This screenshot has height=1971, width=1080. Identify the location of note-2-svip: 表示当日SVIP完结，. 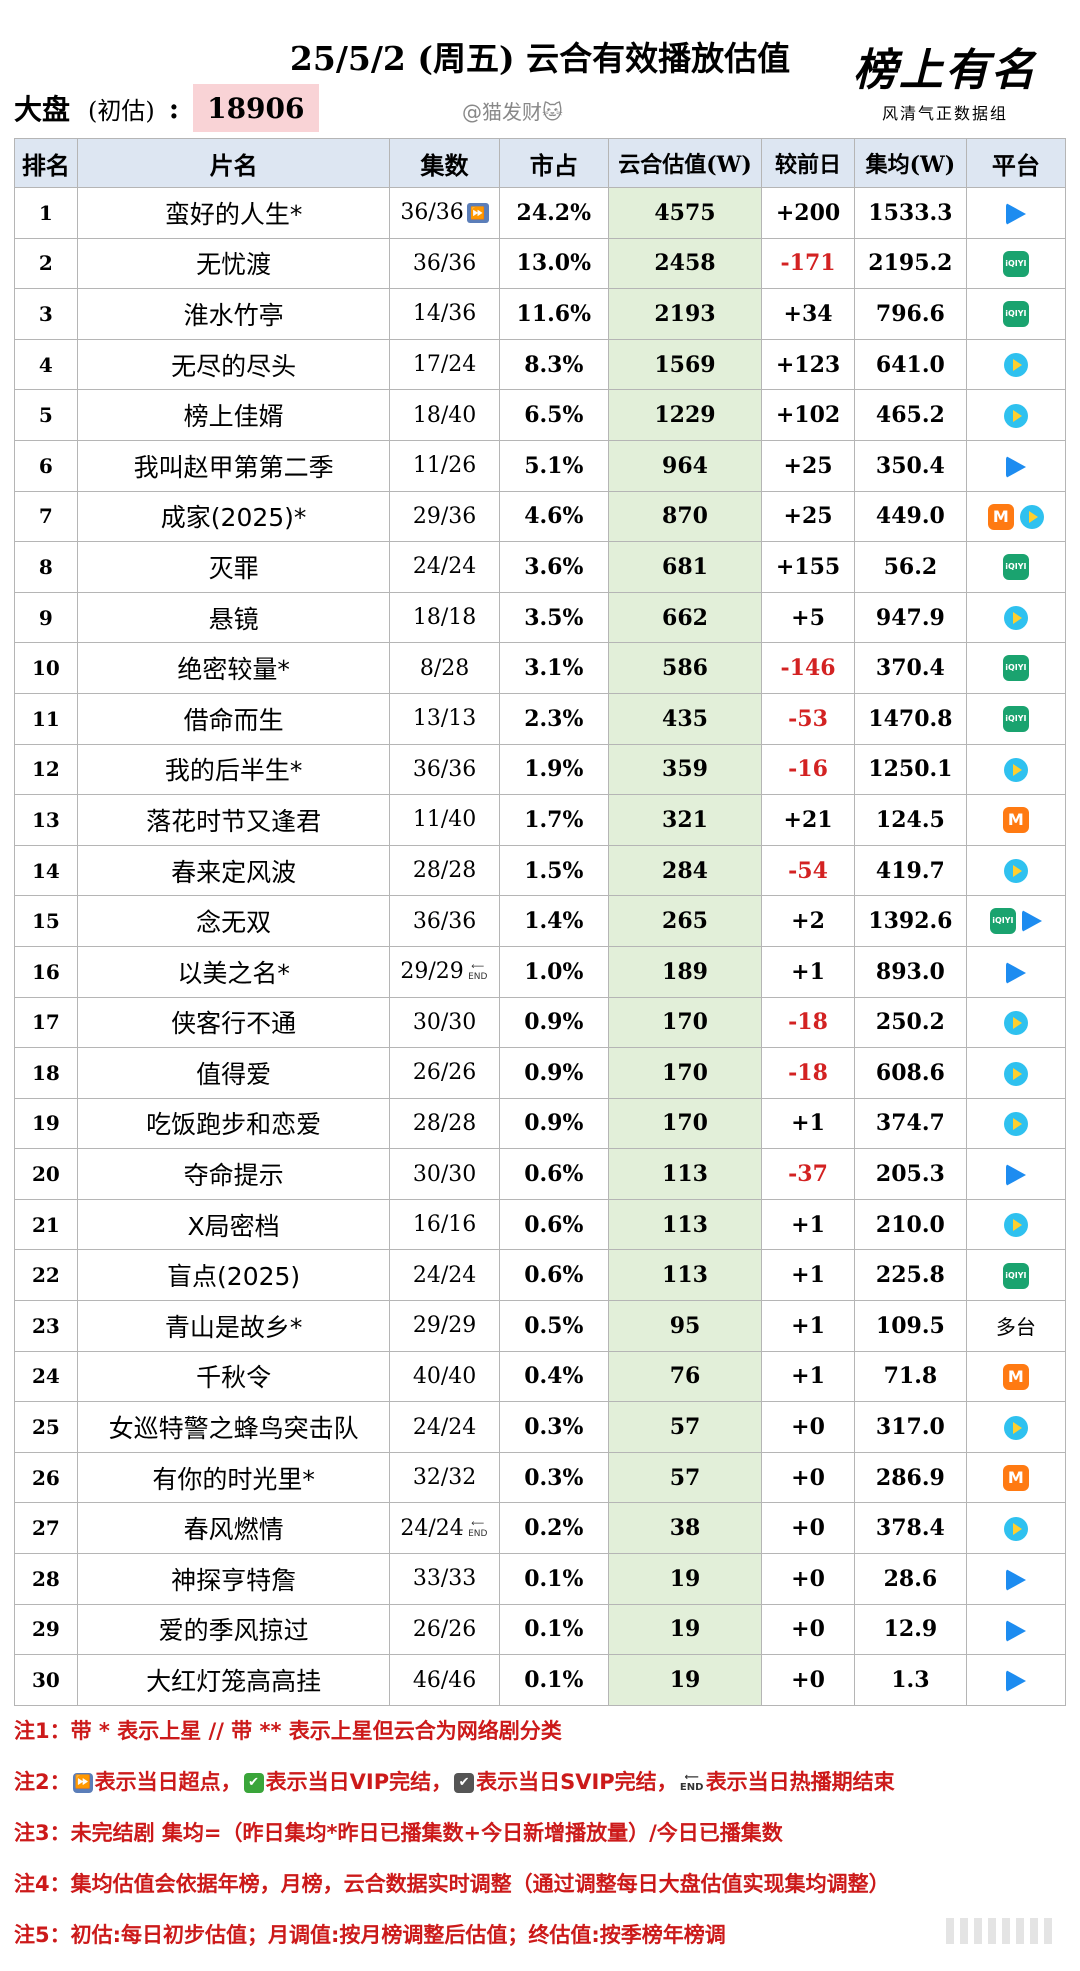
(577, 1782).